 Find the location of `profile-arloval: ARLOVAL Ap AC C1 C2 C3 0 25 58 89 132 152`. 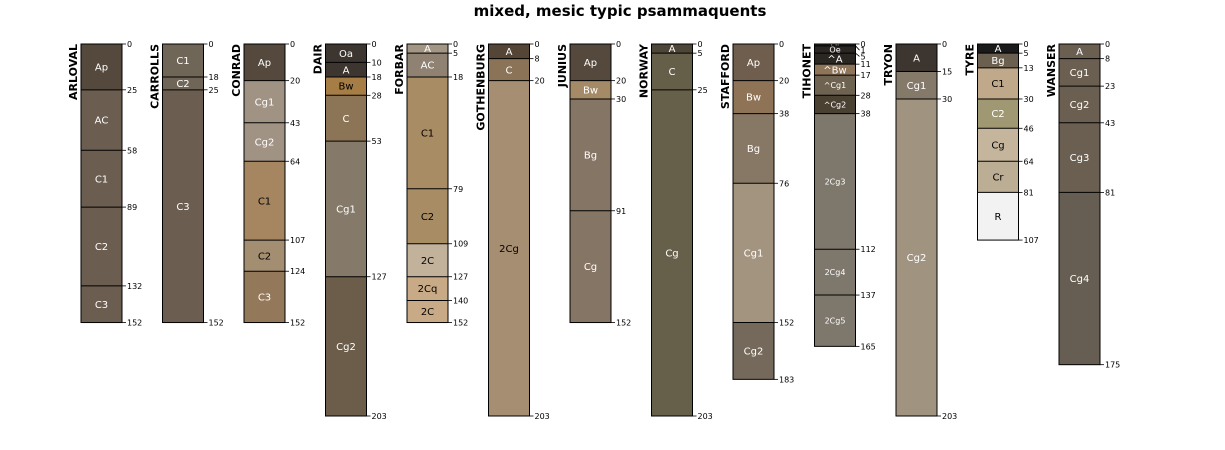

profile-arloval: ARLOVAL Ap AC C1 C2 C3 0 25 58 89 132 152 is located at coordinates (104, 184).